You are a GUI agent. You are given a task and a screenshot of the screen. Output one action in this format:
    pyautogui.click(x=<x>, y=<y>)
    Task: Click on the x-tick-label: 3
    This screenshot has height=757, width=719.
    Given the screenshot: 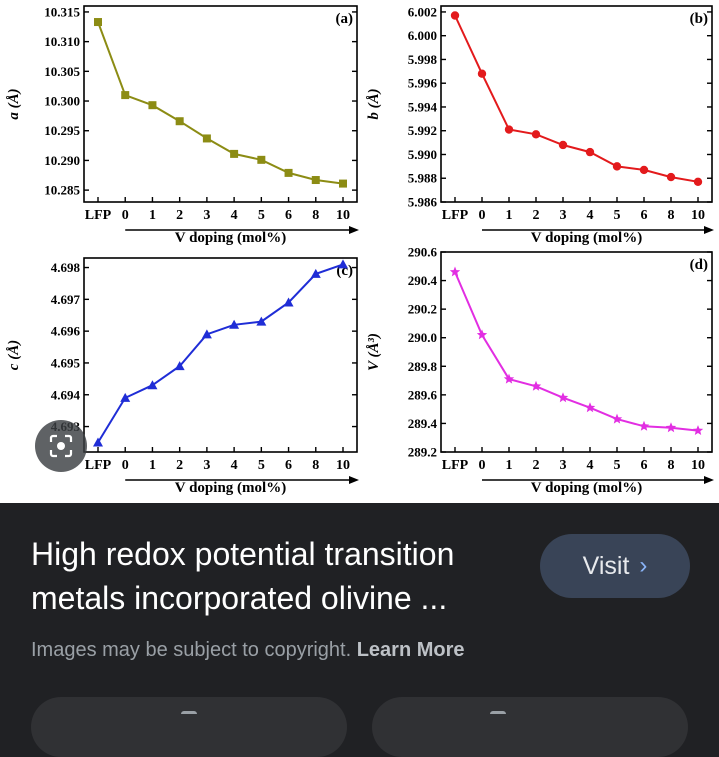 What is the action you would take?
    pyautogui.click(x=206, y=215)
    